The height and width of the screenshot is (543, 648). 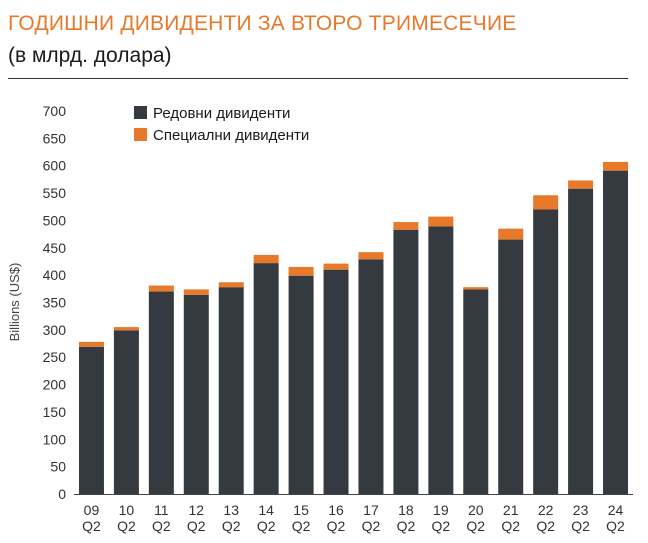 What do you see at coordinates (371, 510) in the screenshot?
I see `x-tick-year: 17` at bounding box center [371, 510].